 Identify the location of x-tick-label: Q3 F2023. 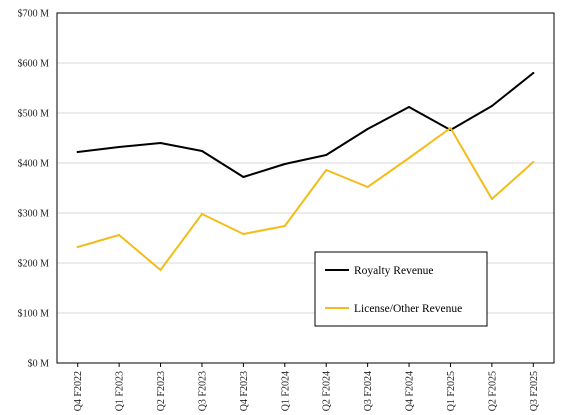
(202, 391).